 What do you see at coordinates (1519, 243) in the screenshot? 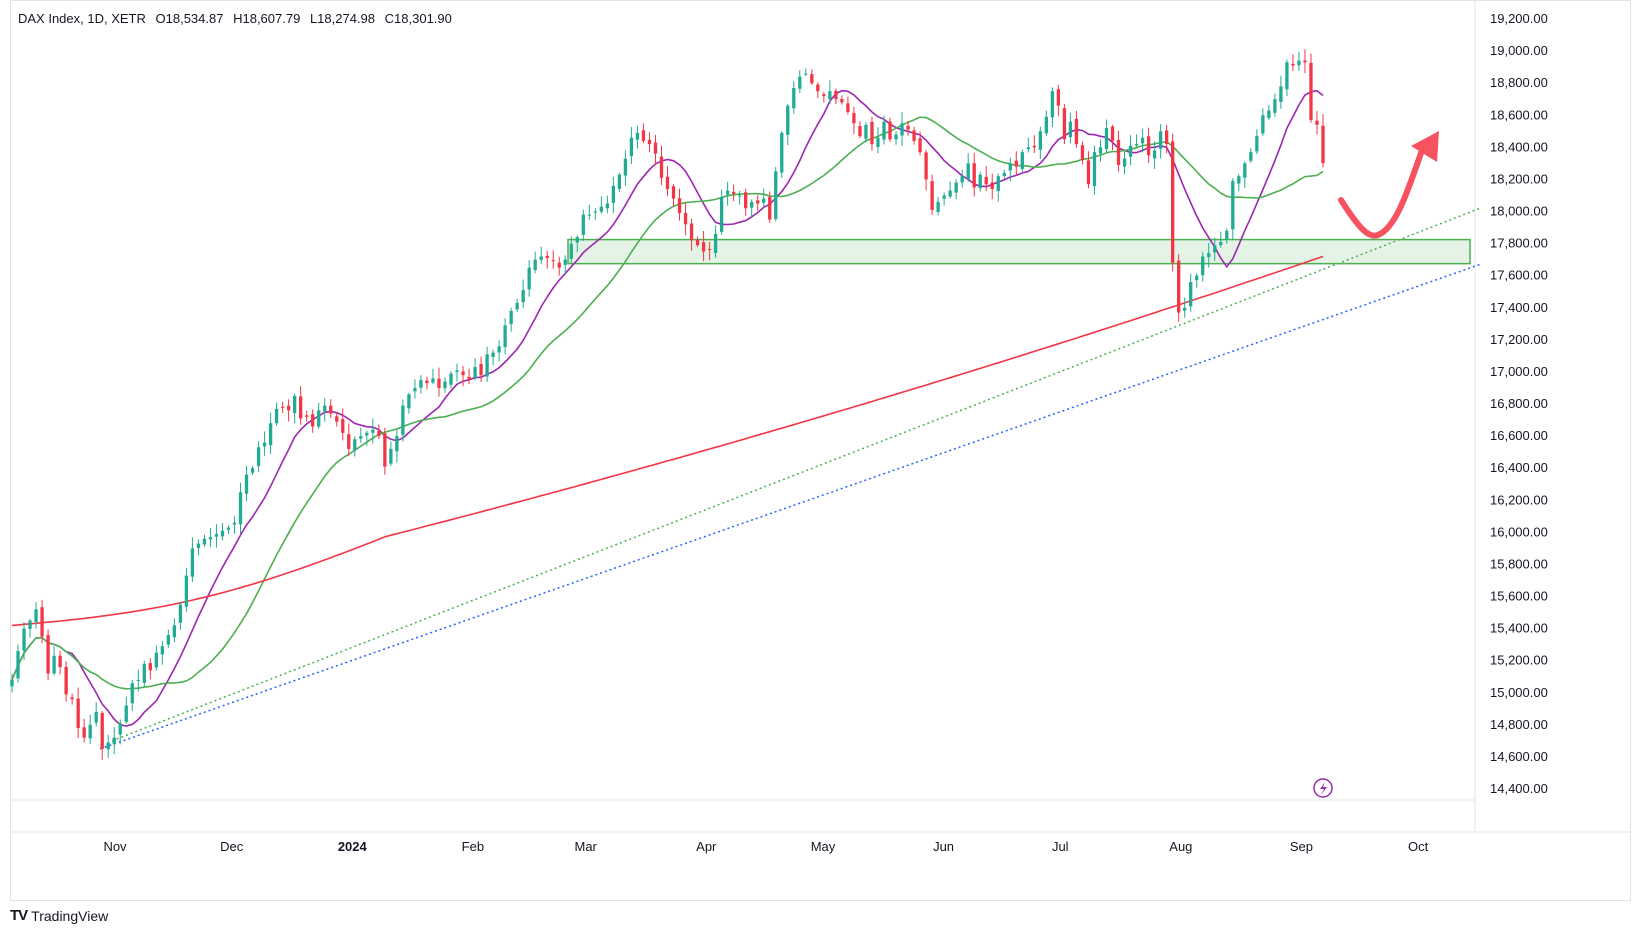
I see `y-tick-label: 17,800.00` at bounding box center [1519, 243].